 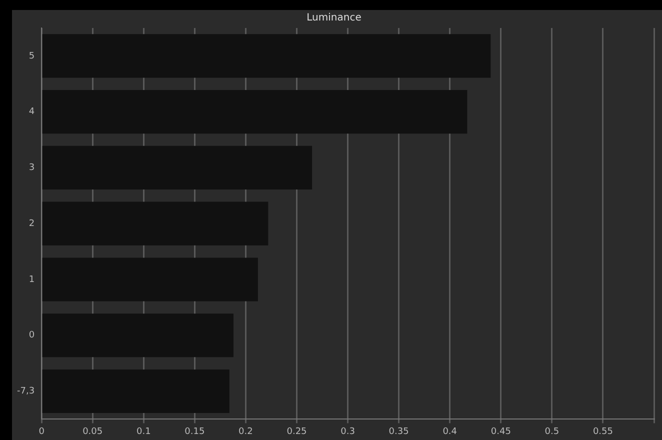 What do you see at coordinates (450, 431) in the screenshot?
I see `x-tick-label: 0.4` at bounding box center [450, 431].